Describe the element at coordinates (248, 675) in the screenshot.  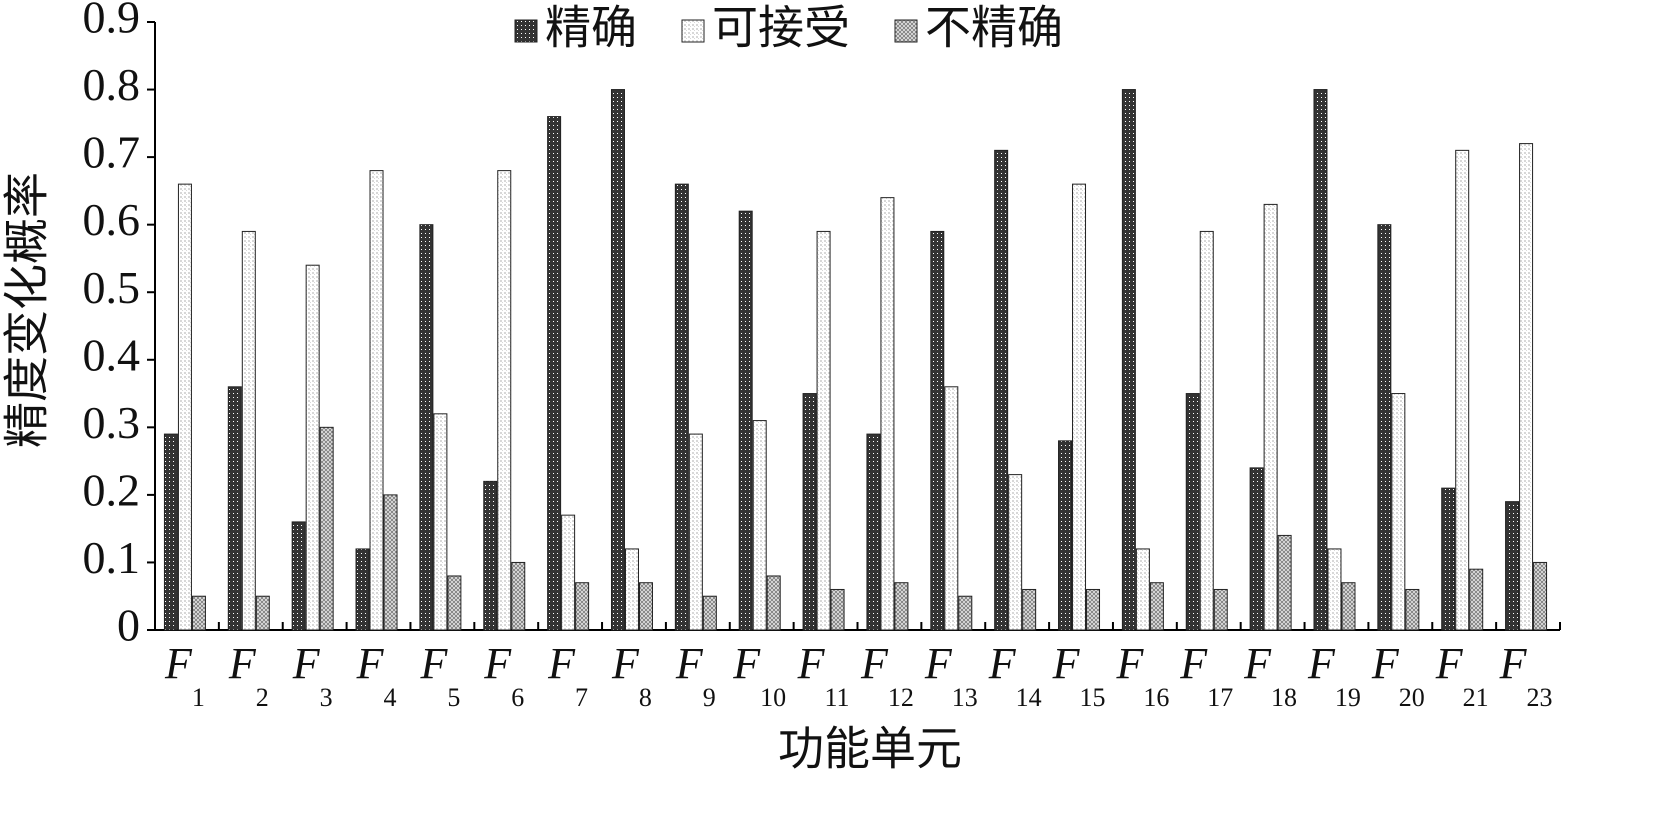
I see `x-tick-label: F2` at that location.